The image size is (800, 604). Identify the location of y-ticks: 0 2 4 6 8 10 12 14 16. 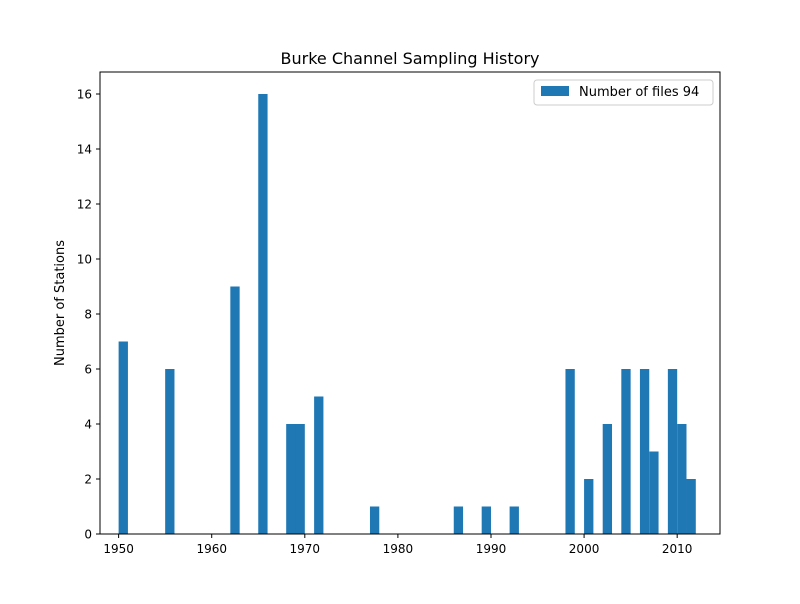
(88, 315).